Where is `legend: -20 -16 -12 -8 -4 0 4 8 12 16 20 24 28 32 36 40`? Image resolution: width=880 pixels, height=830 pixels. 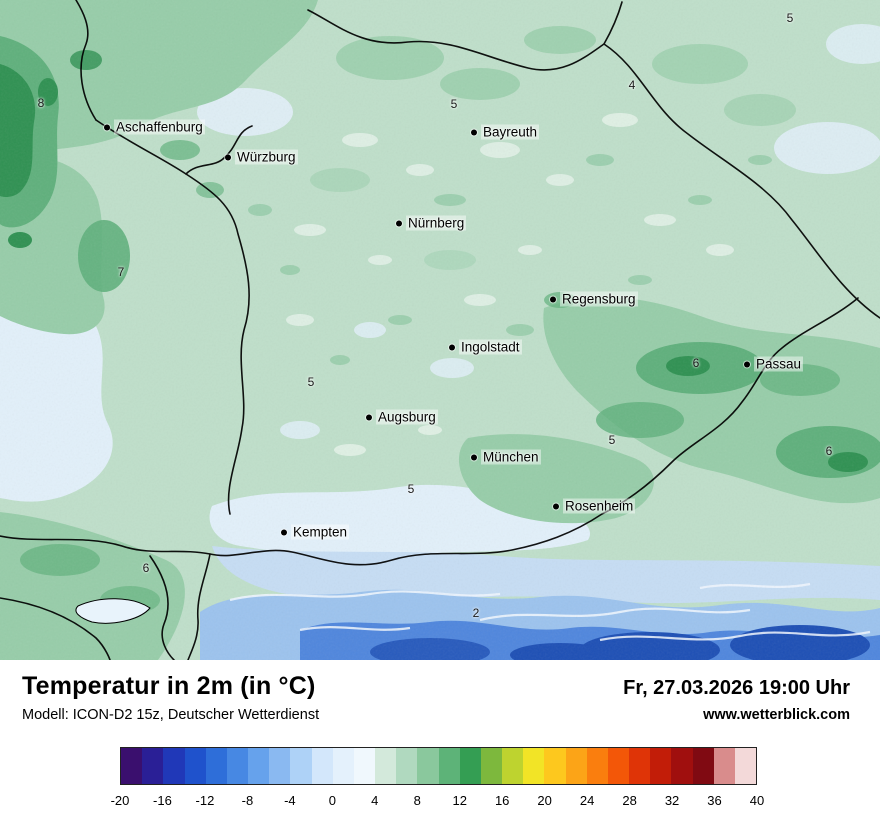 legend: -20 -16 -12 -8 -4 0 4 8 12 16 20 24 28 32 36 40 is located at coordinates (440, 773).